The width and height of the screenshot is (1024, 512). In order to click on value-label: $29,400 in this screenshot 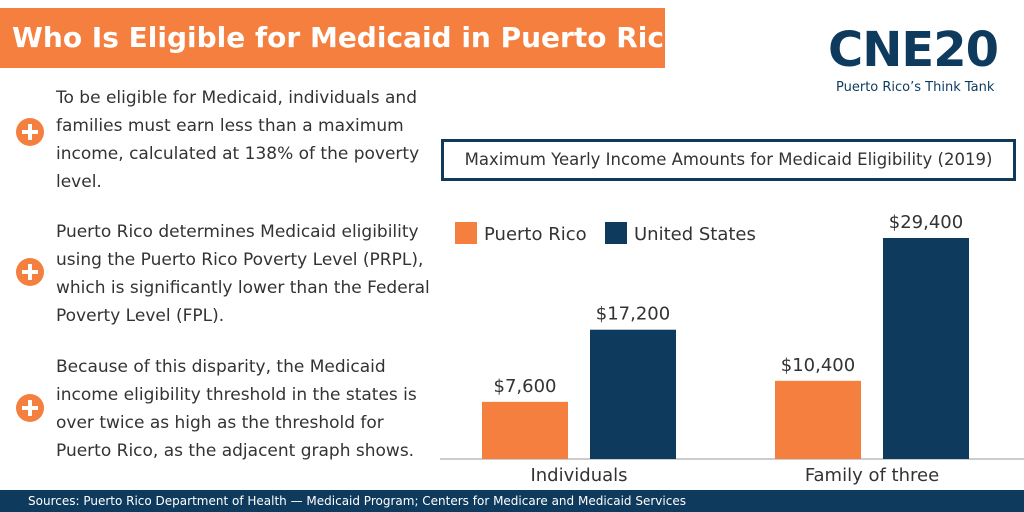, I will do `click(926, 222)`.